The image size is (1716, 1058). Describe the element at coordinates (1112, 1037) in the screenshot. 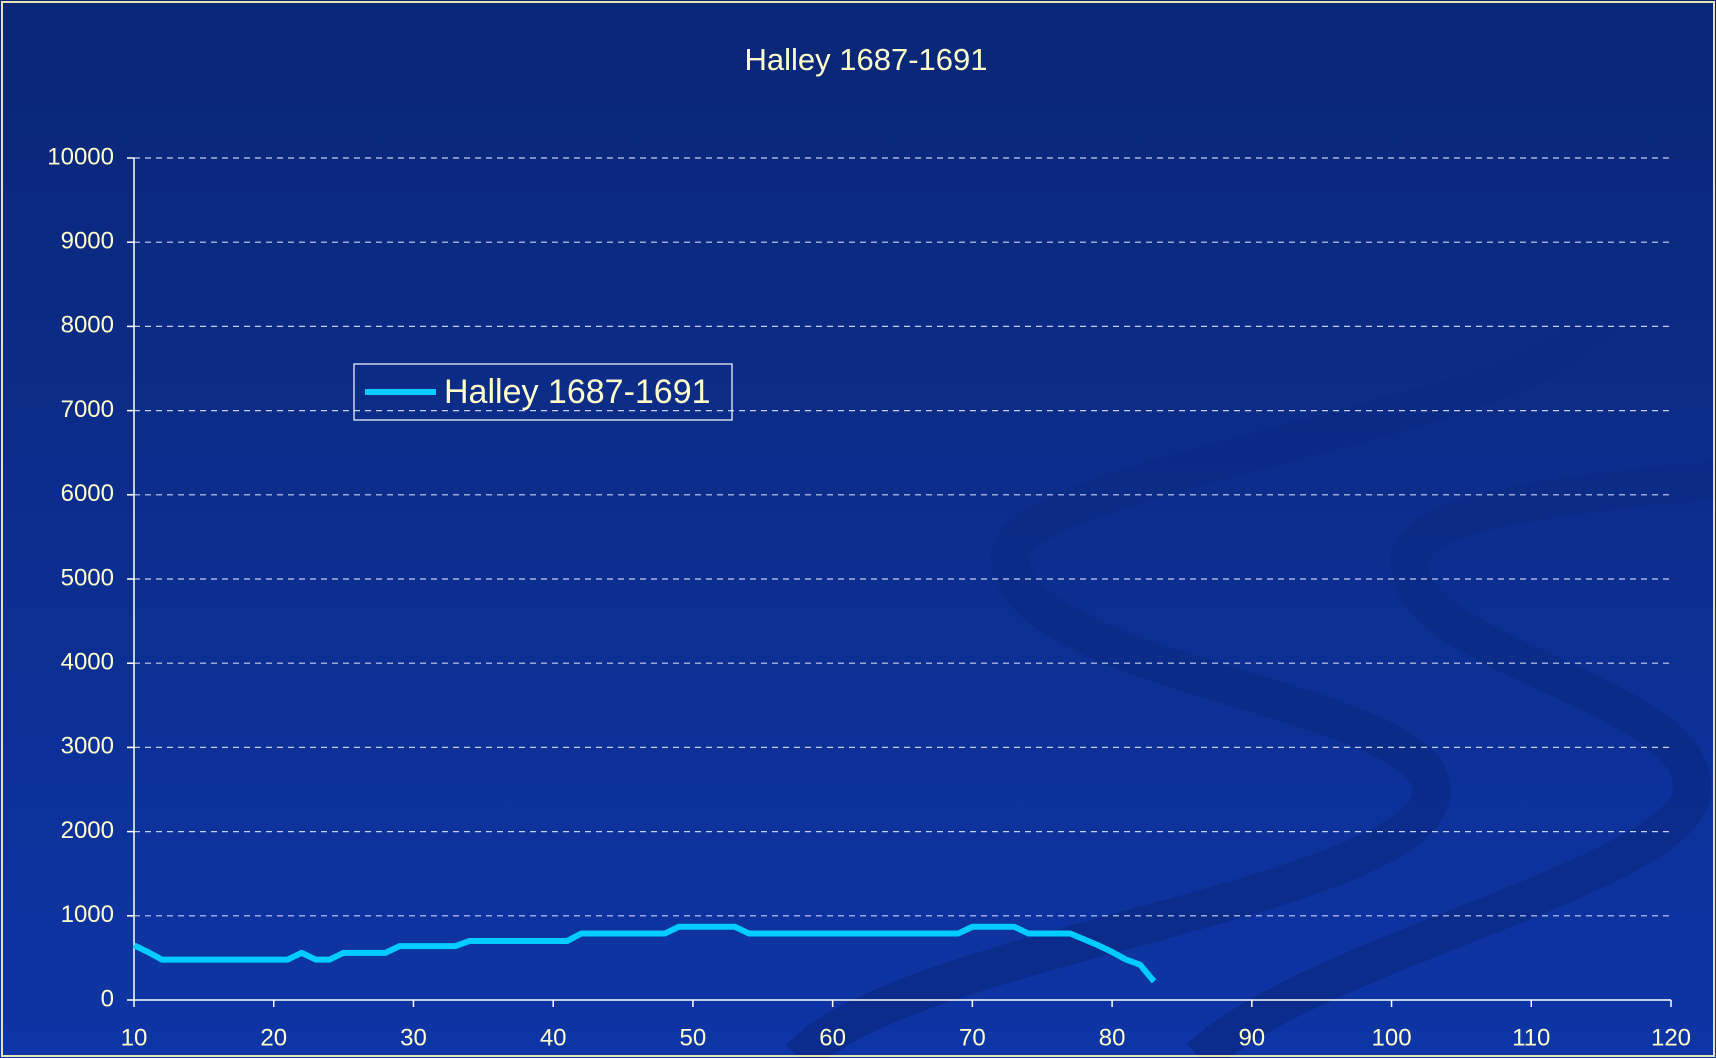

I see `x-tick-label: 80` at that location.